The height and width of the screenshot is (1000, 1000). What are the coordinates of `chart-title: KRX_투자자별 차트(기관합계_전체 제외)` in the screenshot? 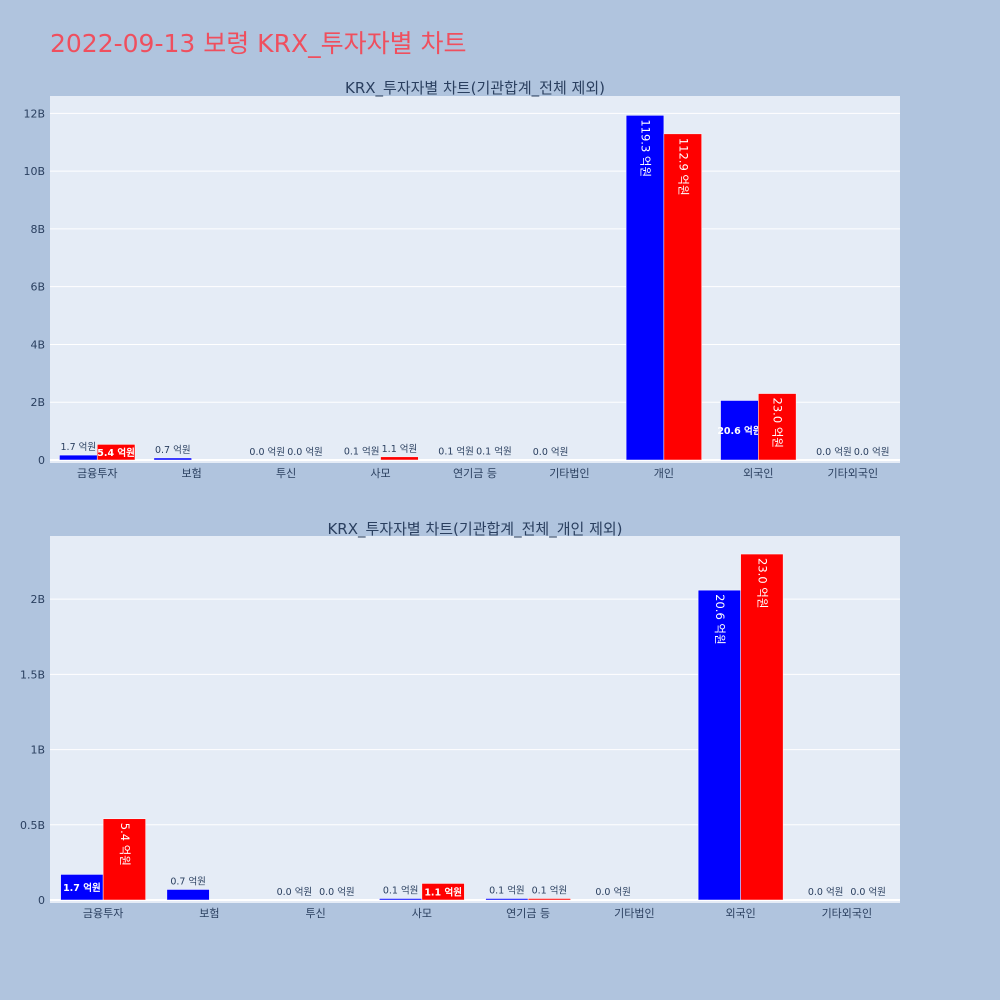 It's located at (475, 88).